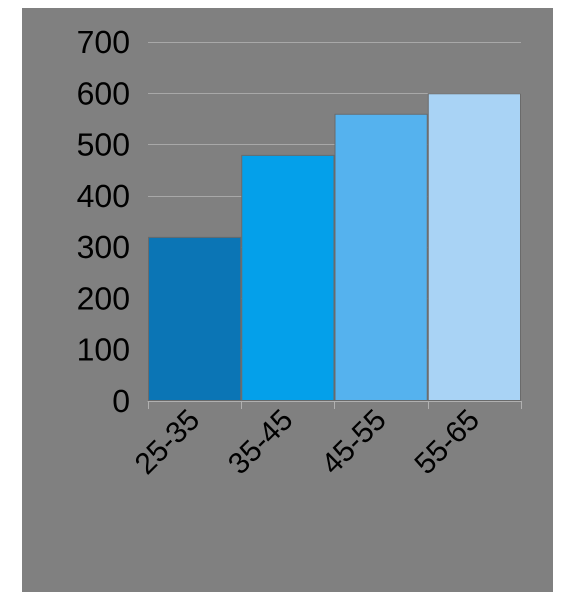 The height and width of the screenshot is (596, 570). What do you see at coordinates (121, 401) in the screenshot?
I see `y-tick-label: 0` at bounding box center [121, 401].